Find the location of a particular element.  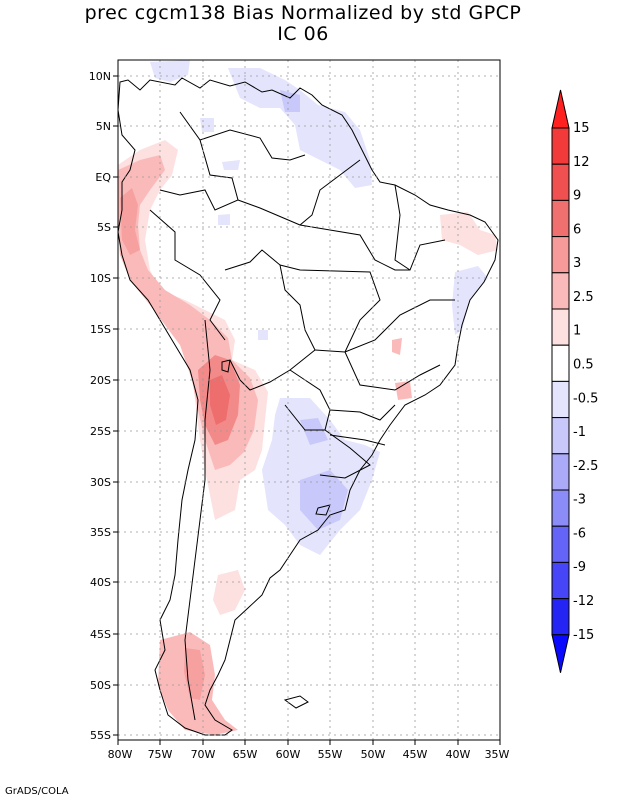

colorbar-label: 6 is located at coordinates (577, 229).